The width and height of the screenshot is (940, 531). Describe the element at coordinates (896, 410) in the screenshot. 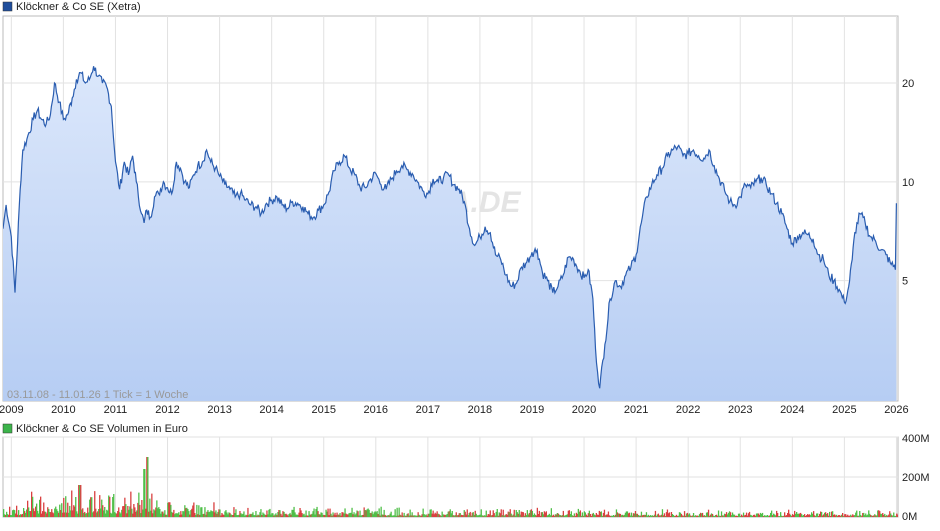

I see `x-tick-label: 2026` at that location.